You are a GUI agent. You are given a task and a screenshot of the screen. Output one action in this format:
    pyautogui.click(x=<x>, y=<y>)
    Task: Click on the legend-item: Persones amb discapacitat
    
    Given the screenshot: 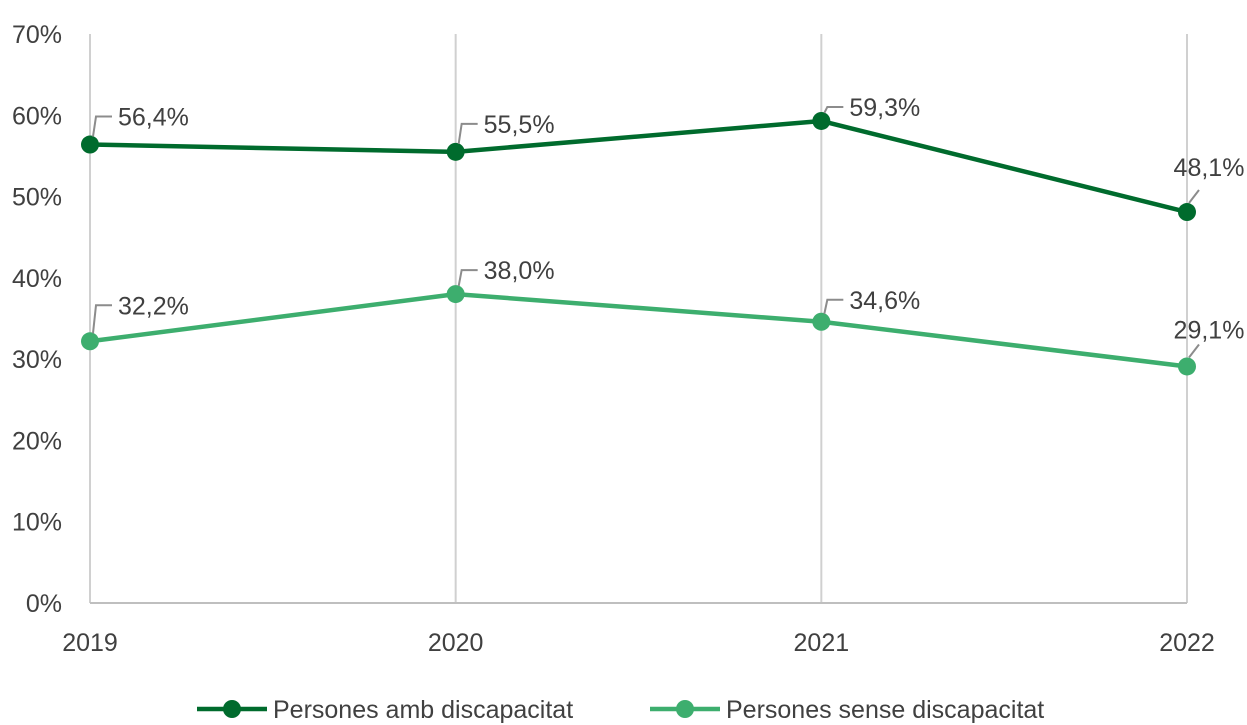 What is the action you would take?
    pyautogui.click(x=385, y=710)
    